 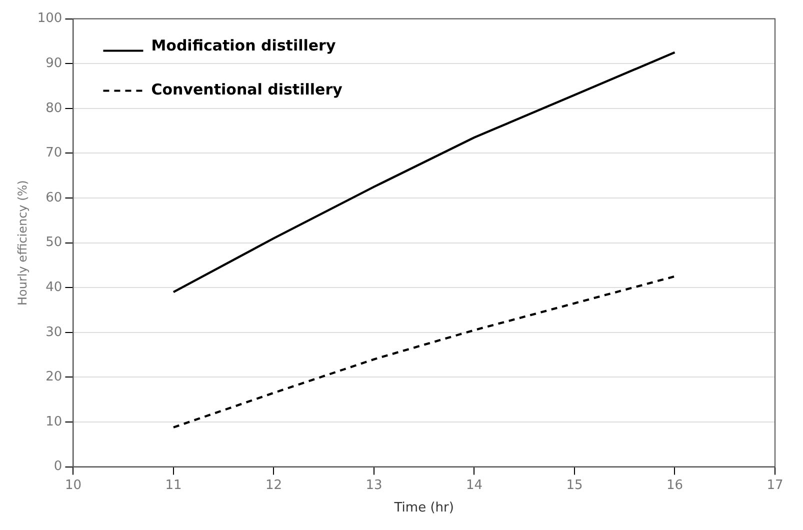 What do you see at coordinates (374, 485) in the screenshot?
I see `x-tick-label: 13` at bounding box center [374, 485].